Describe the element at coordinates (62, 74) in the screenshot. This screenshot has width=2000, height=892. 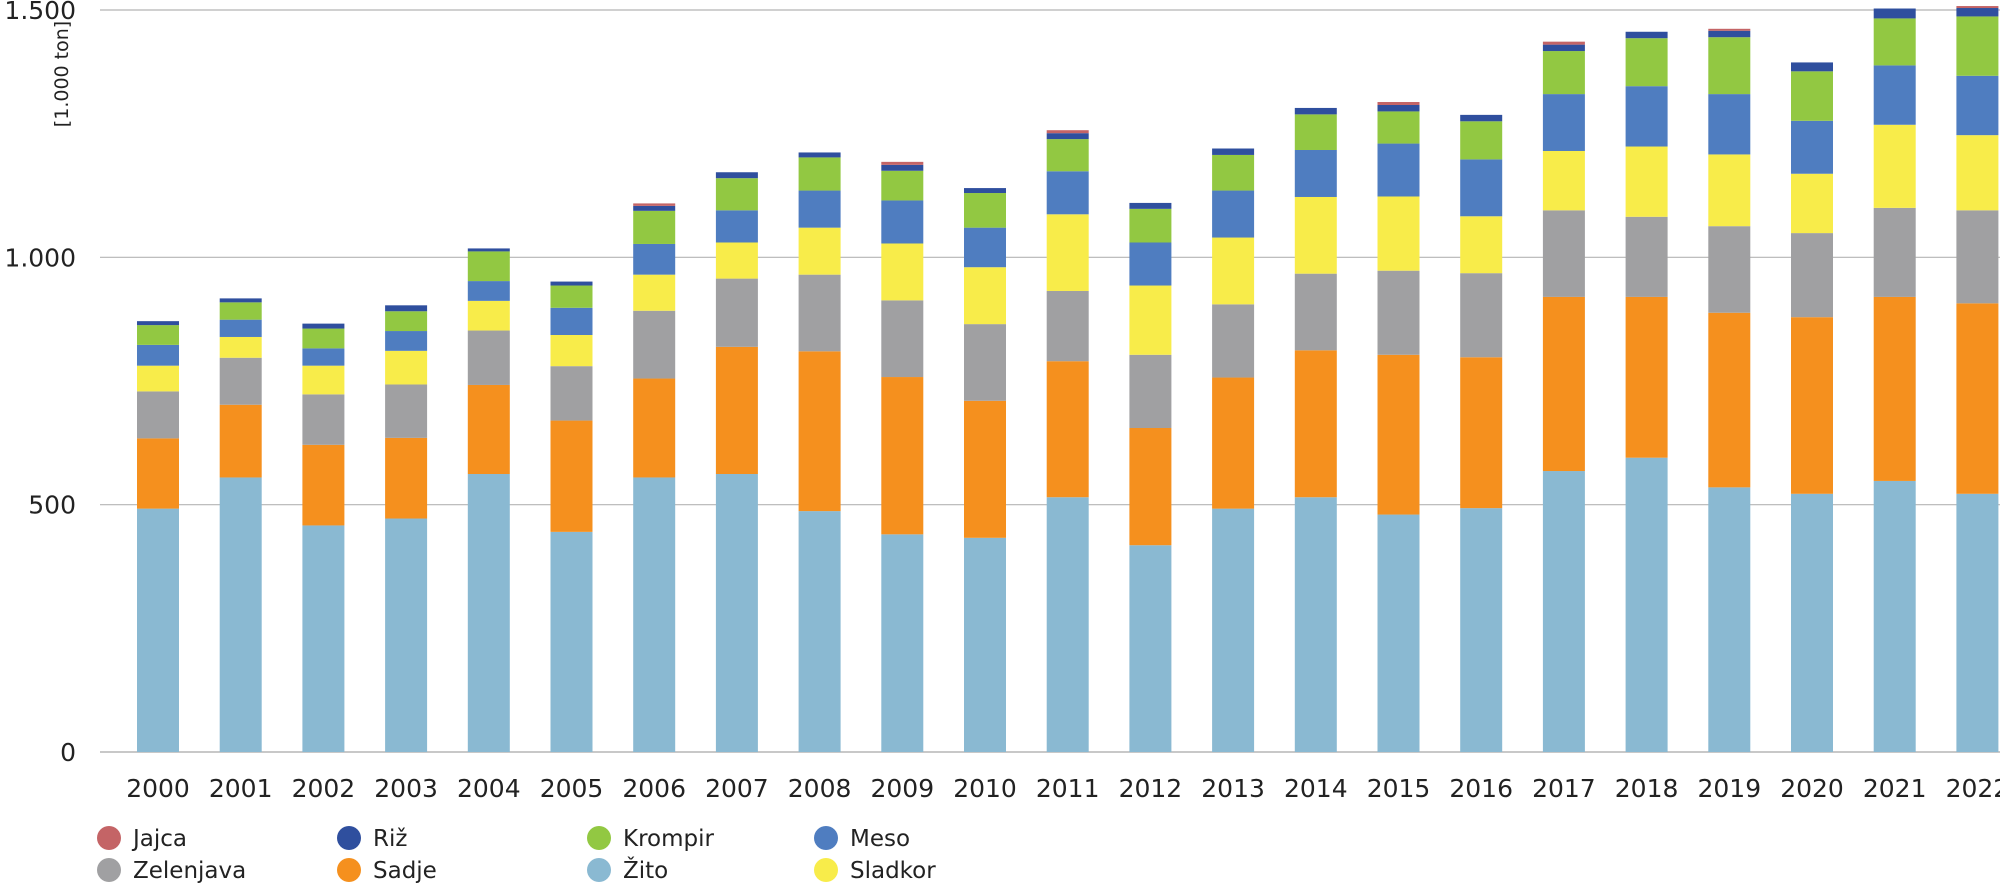
I see `y-axis-label: [1.000 ton]` at that location.